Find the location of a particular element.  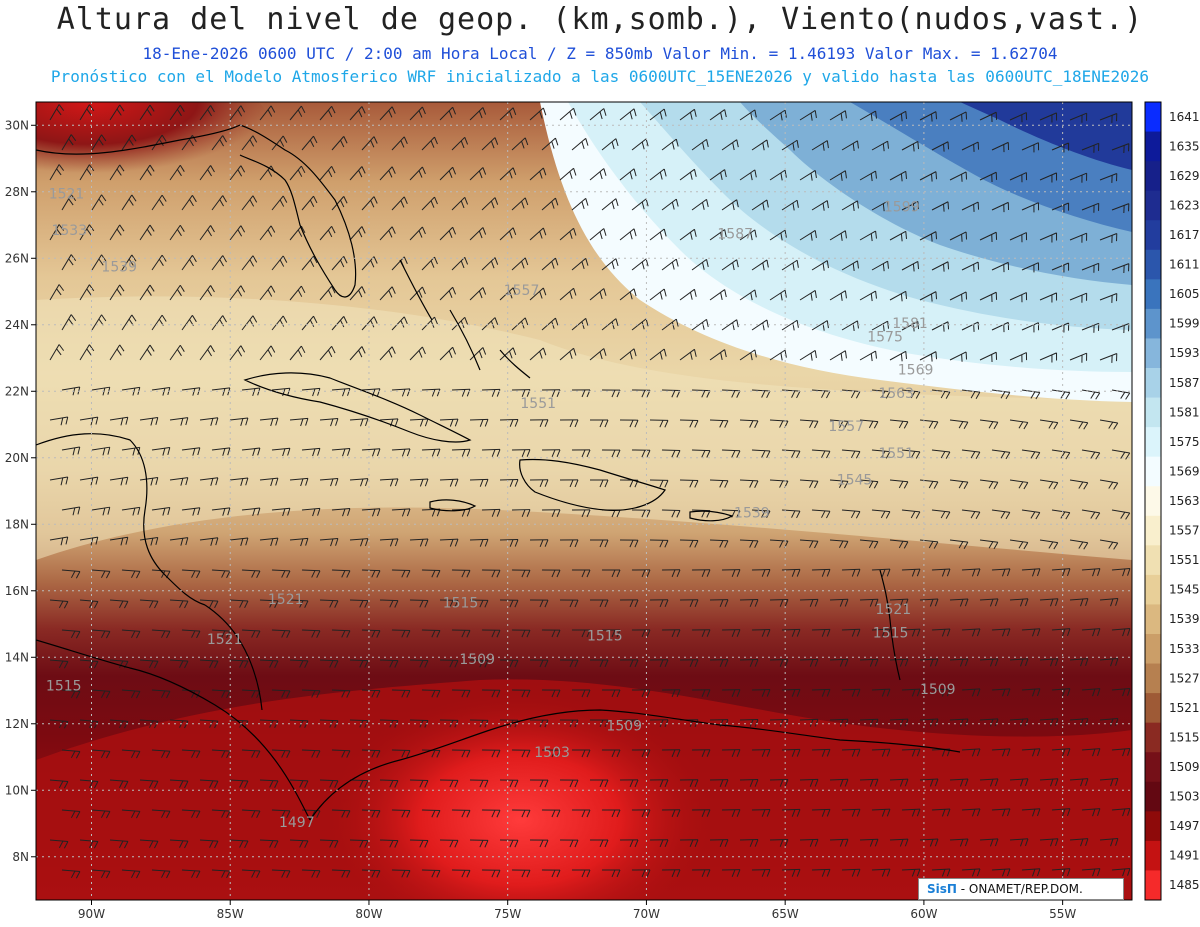

lon-tick-label: 75W is located at coordinates (507, 914).